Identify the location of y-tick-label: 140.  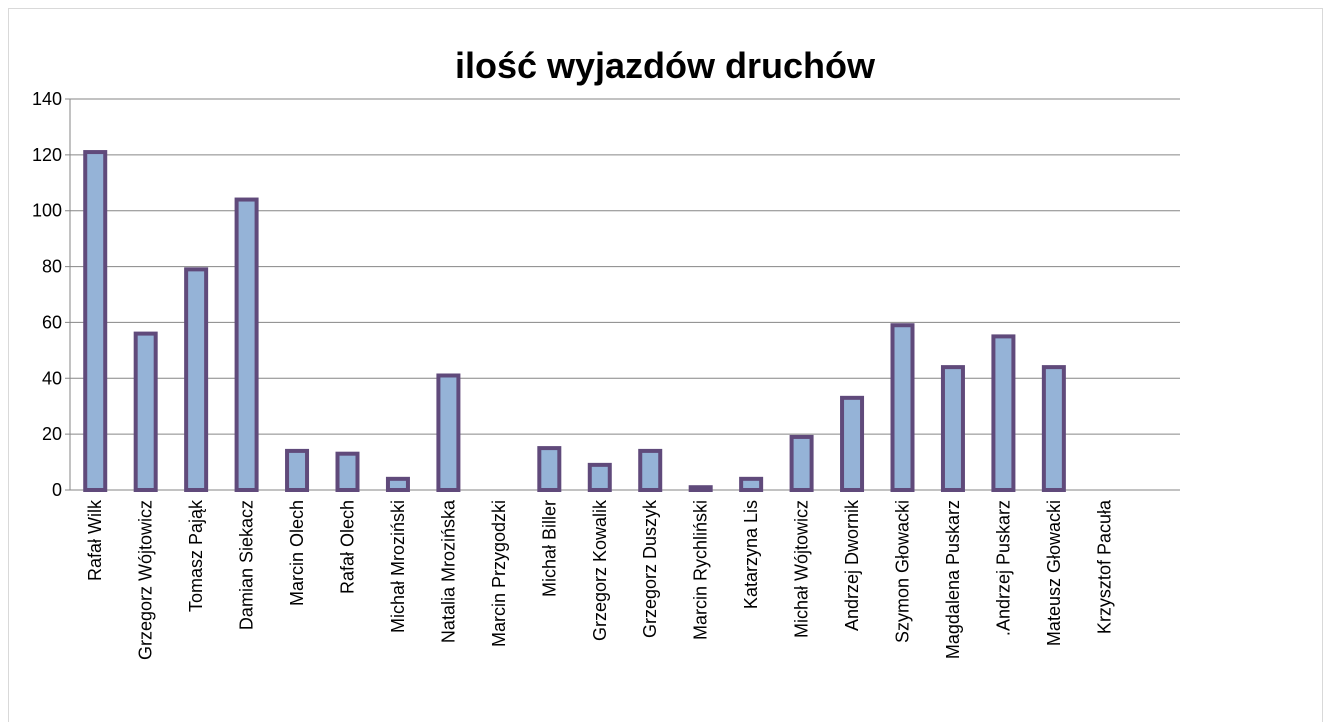
(47, 99).